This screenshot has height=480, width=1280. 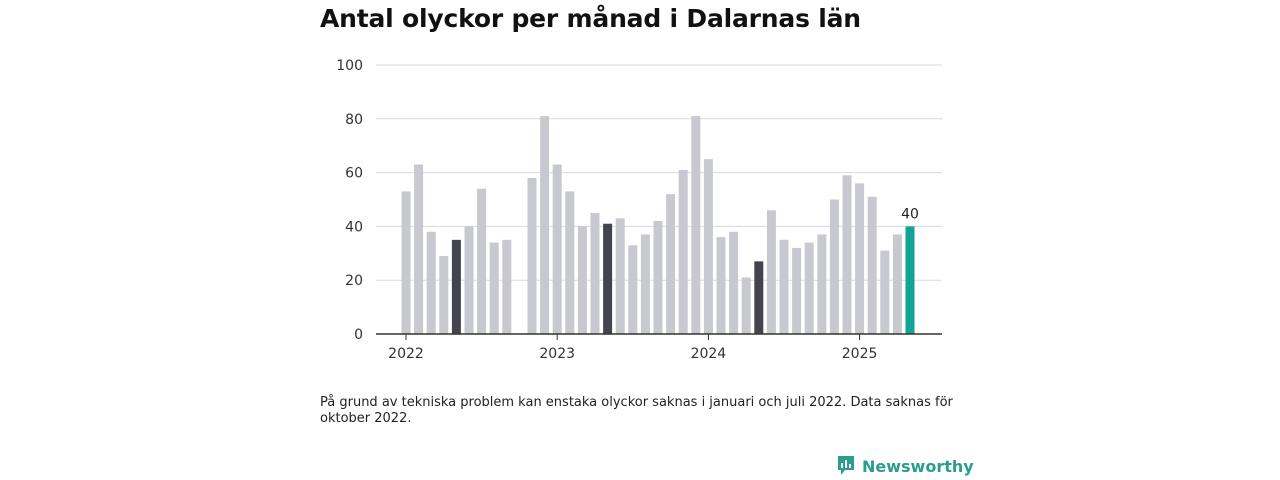 I want to click on y-tick-label: 40, so click(x=354, y=227).